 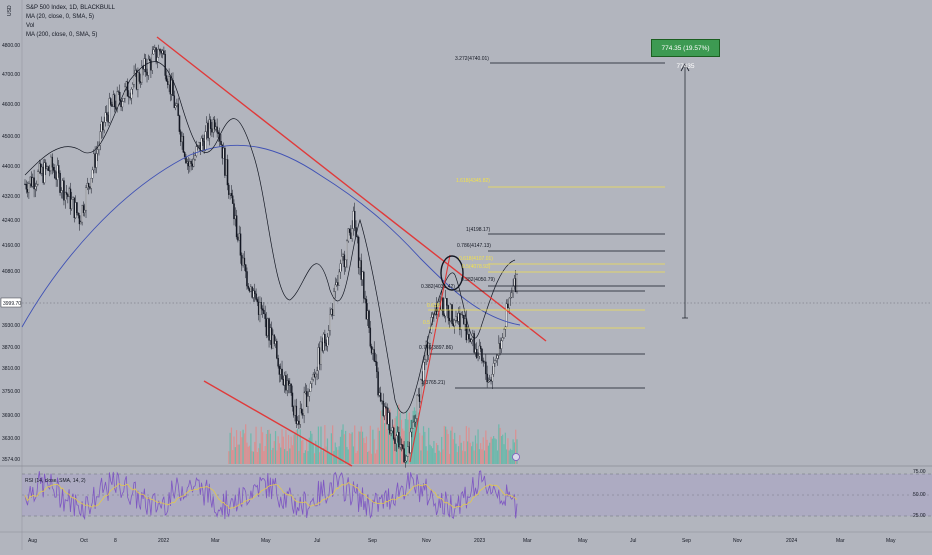 What do you see at coordinates (546, 225) in the screenshot?
I see `fibonacci-levels` at bounding box center [546, 225].